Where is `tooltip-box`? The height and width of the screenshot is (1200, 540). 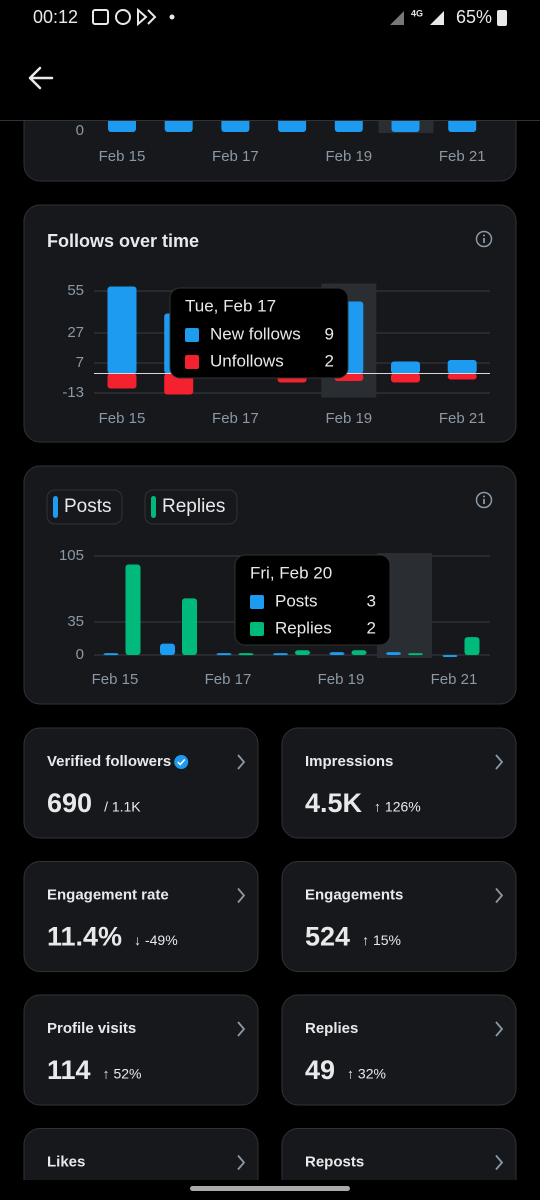 tooltip-box is located at coordinates (259, 333).